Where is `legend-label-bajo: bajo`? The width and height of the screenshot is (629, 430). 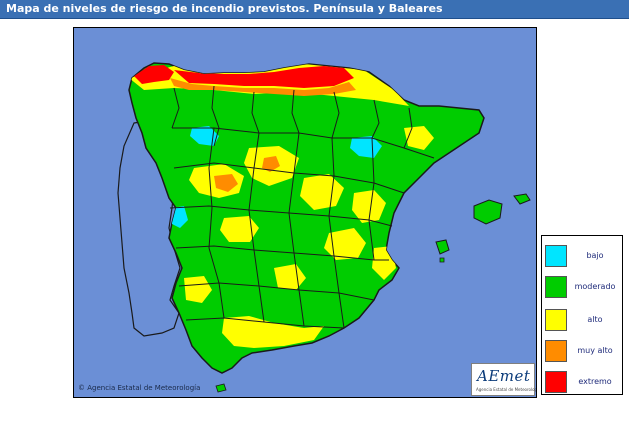 legend-label-bajo: bajo is located at coordinates (595, 255).